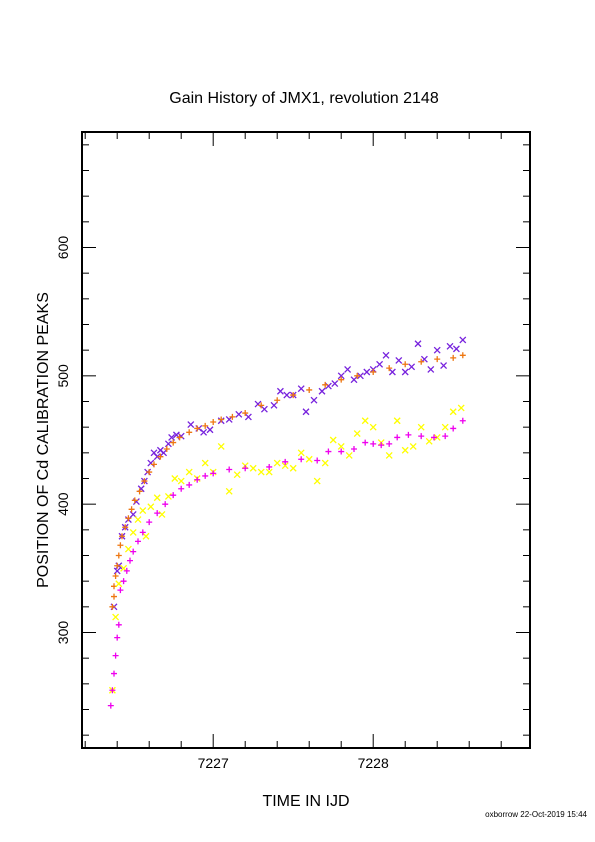 The height and width of the screenshot is (842, 595). I want to click on x-axis-label: TIME IN IJD, so click(305, 801).